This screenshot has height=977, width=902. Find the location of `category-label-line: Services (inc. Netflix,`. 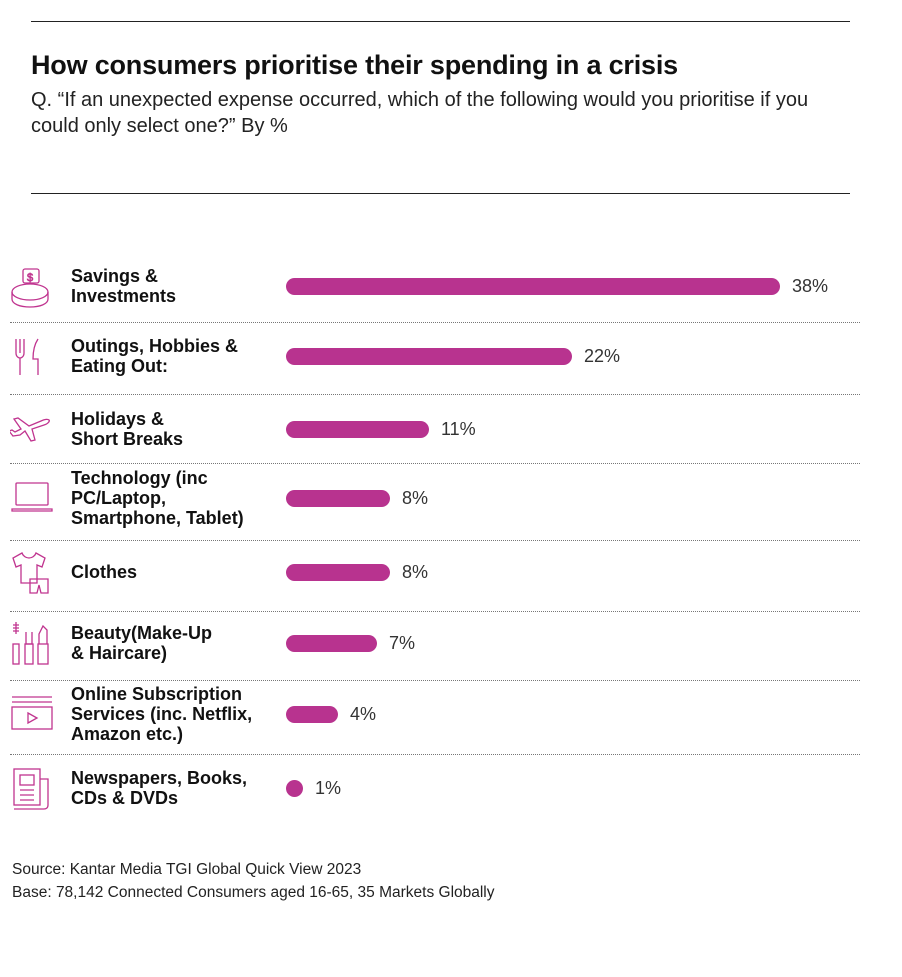

category-label-line: Services (inc. Netflix, is located at coordinates (162, 714).